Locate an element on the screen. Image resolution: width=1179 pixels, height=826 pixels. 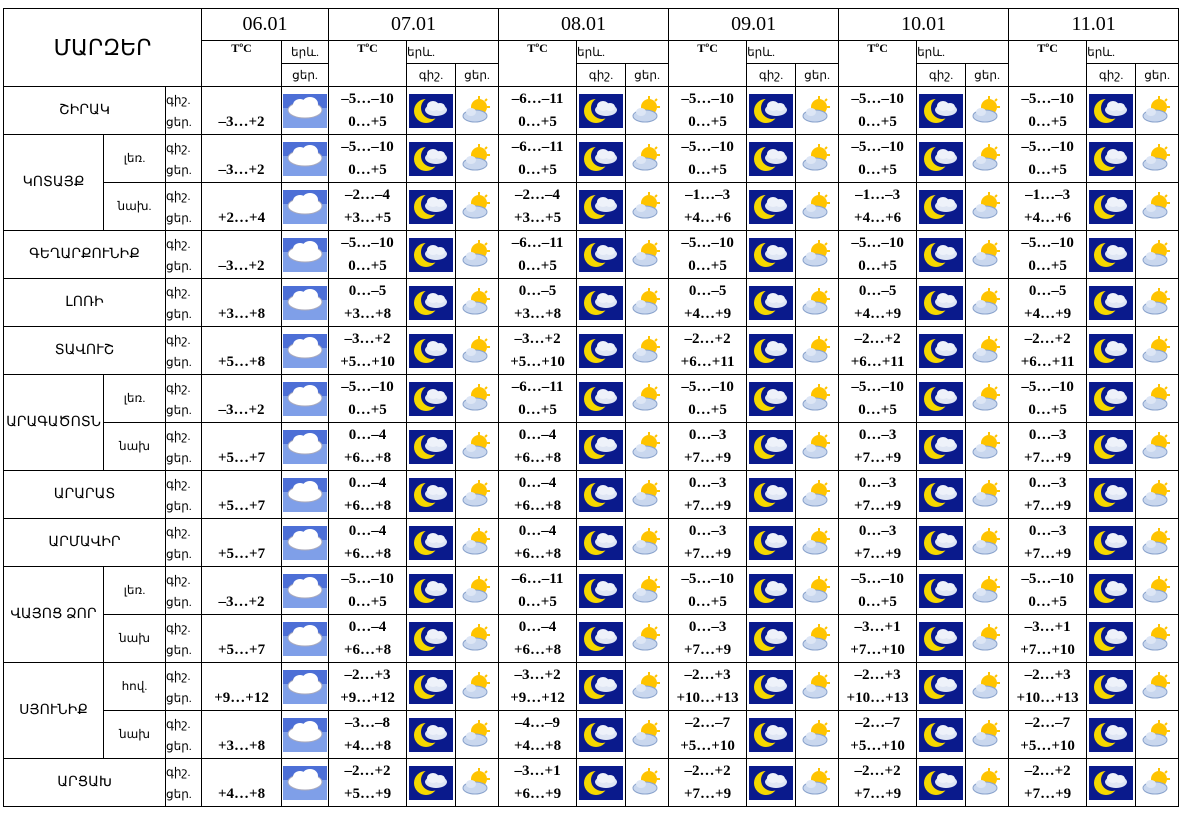
region-name: ԱՐԱՐԱՏ is located at coordinates (84, 494).